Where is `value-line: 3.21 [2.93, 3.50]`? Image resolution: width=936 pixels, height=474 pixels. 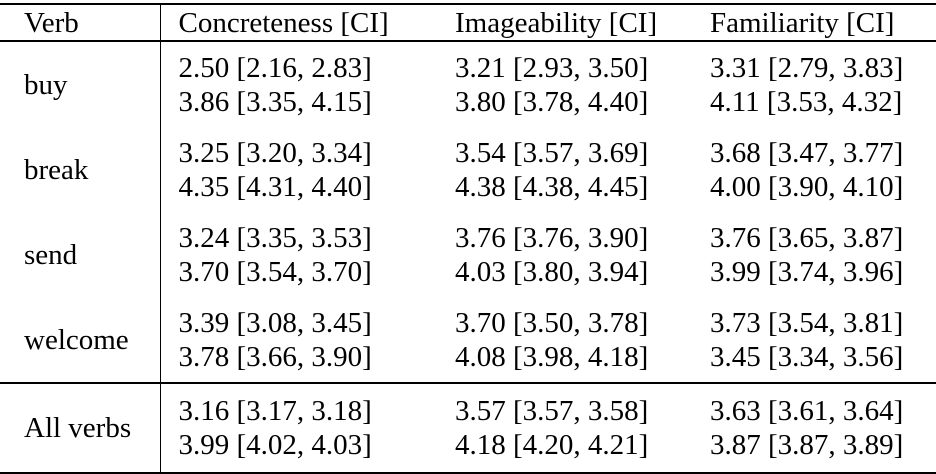 value-line: 3.21 [2.93, 3.50] is located at coordinates (552, 67).